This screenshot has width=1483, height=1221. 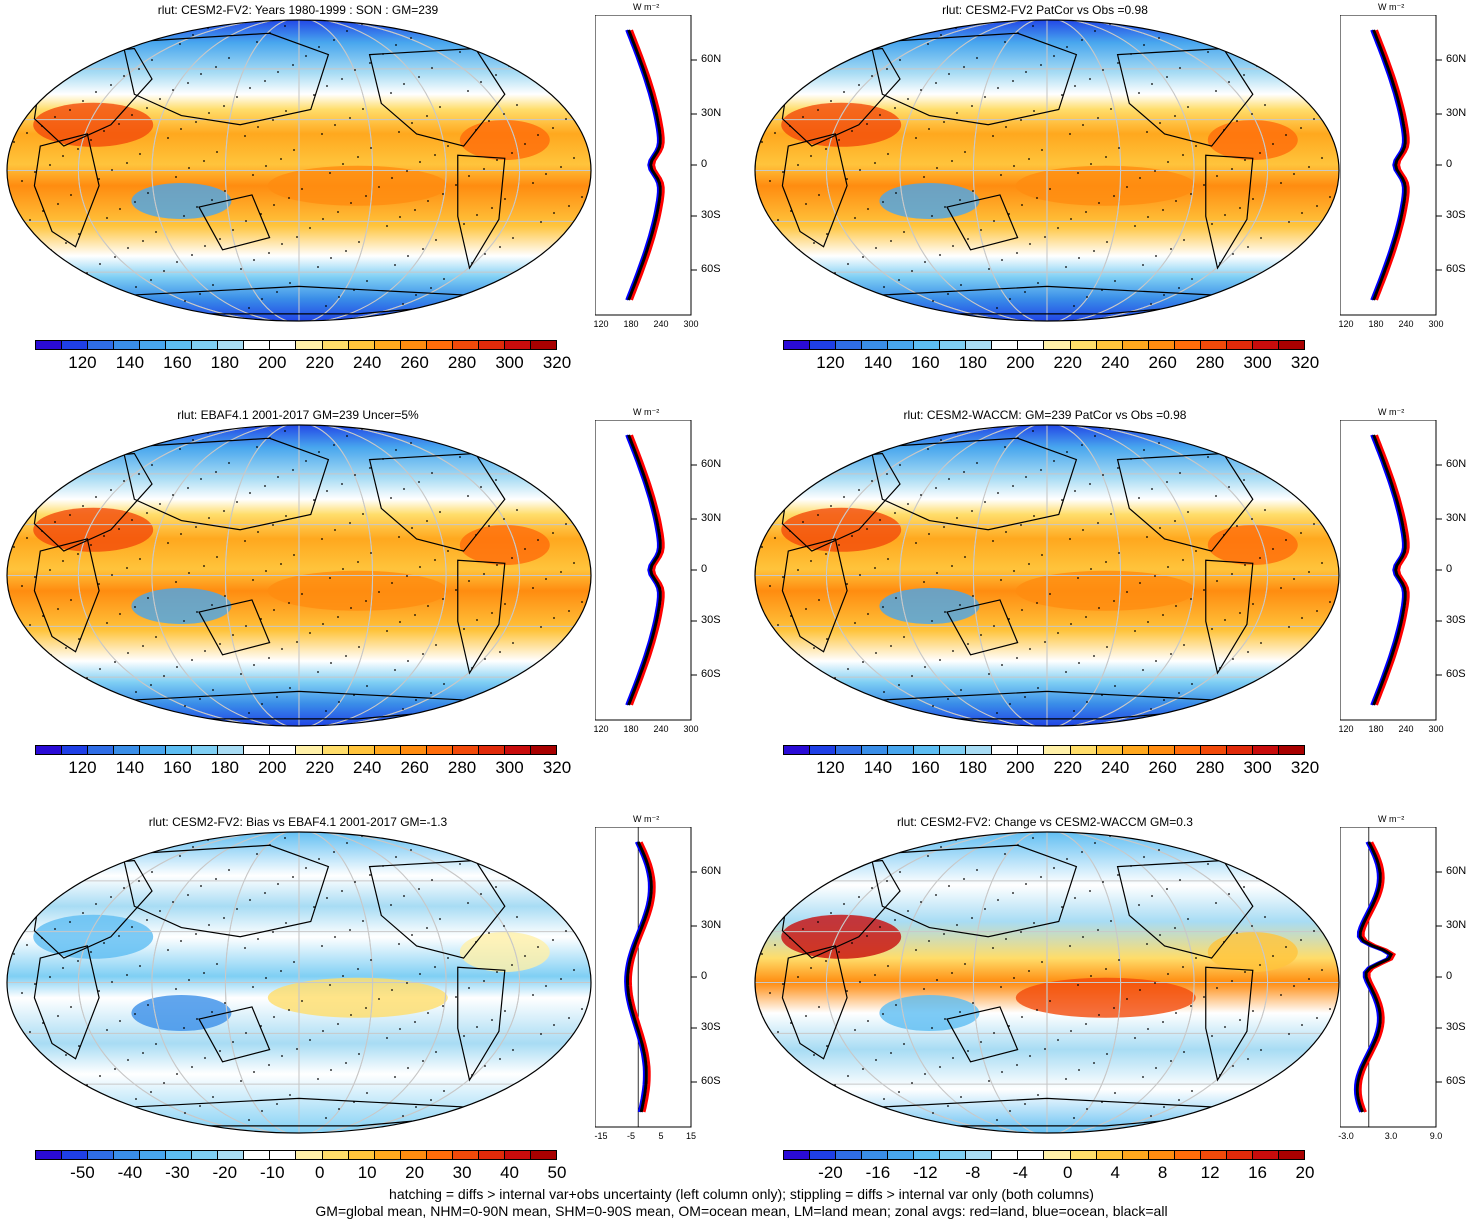 What do you see at coordinates (1391, 1136) in the screenshot?
I see `zonal-axis-tick-label: 3.0` at bounding box center [1391, 1136].